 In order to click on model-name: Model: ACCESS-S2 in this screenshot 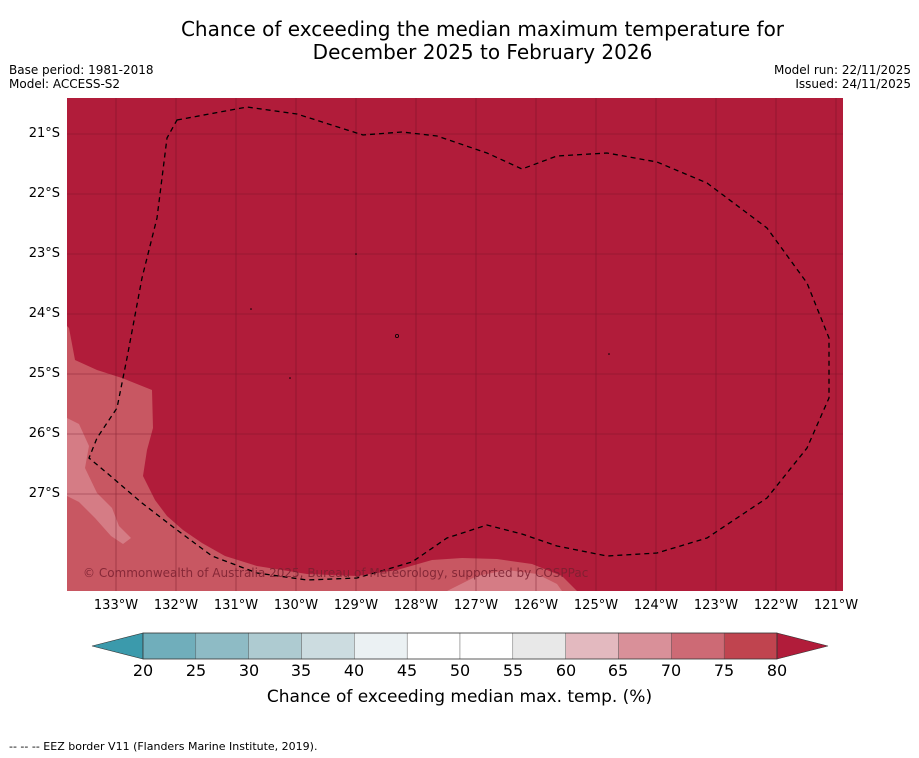, I will do `click(65, 84)`.